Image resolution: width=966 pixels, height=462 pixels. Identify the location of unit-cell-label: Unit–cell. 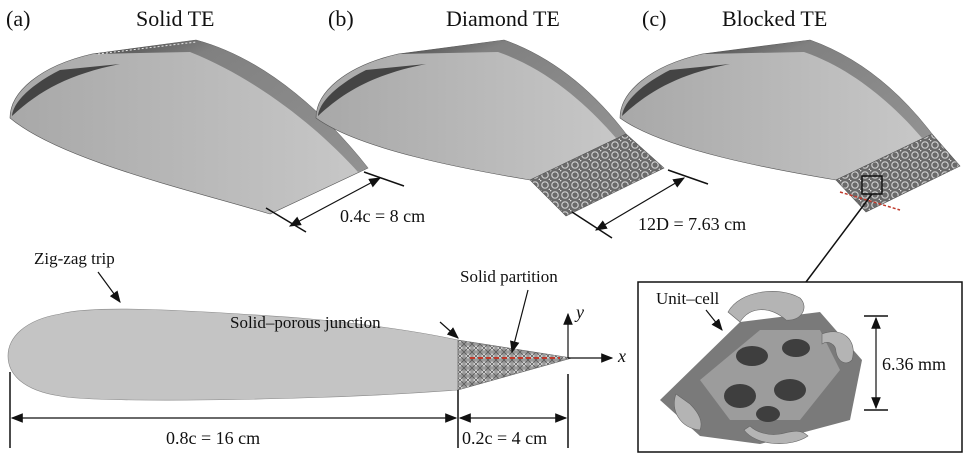
(688, 298).